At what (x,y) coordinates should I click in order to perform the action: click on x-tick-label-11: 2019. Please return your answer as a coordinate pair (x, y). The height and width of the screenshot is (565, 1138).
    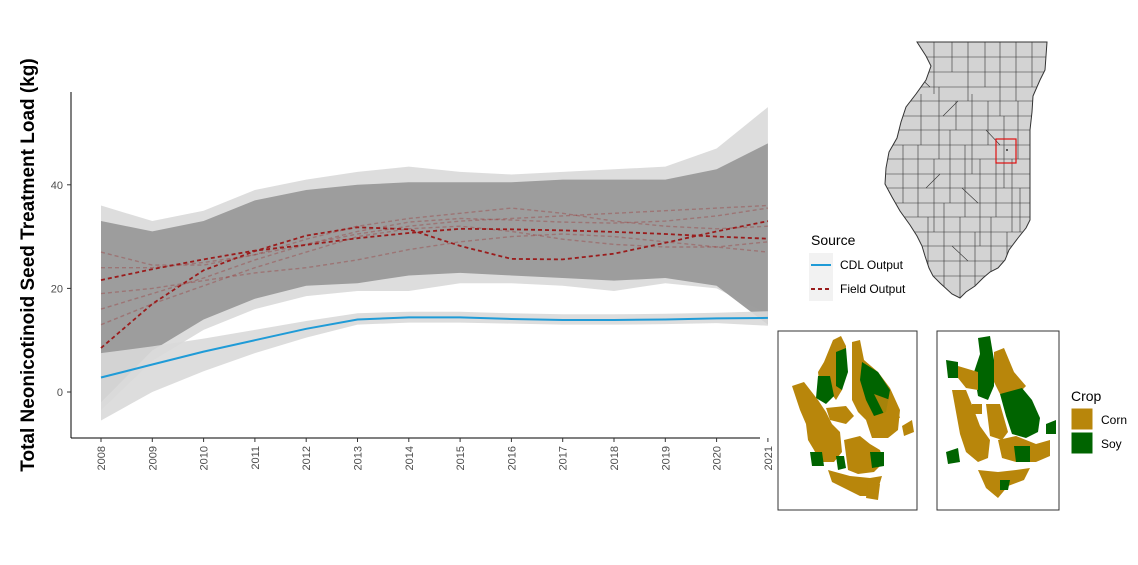
    Looking at the image, I should click on (666, 458).